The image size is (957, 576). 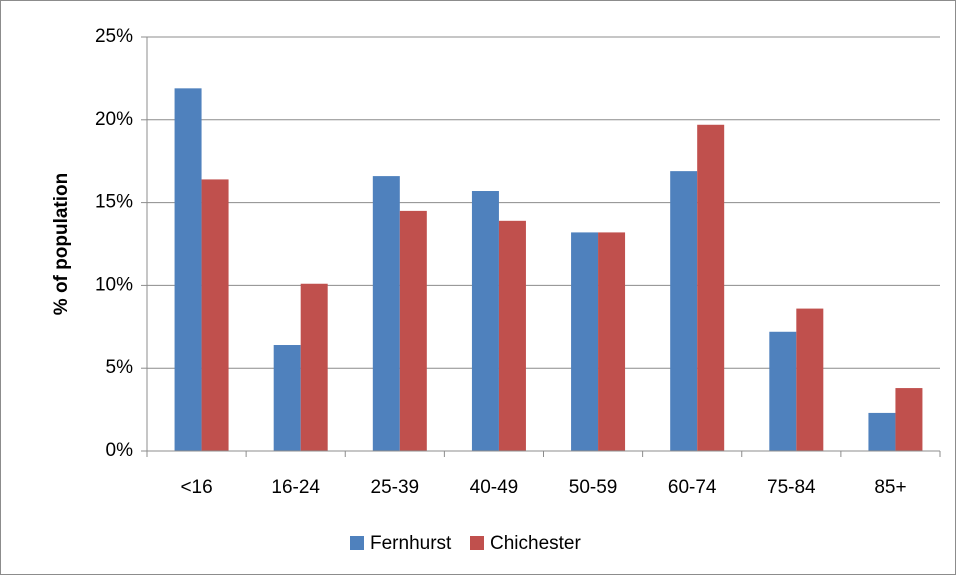 I want to click on y-tick-label: 10%, so click(x=114, y=284).